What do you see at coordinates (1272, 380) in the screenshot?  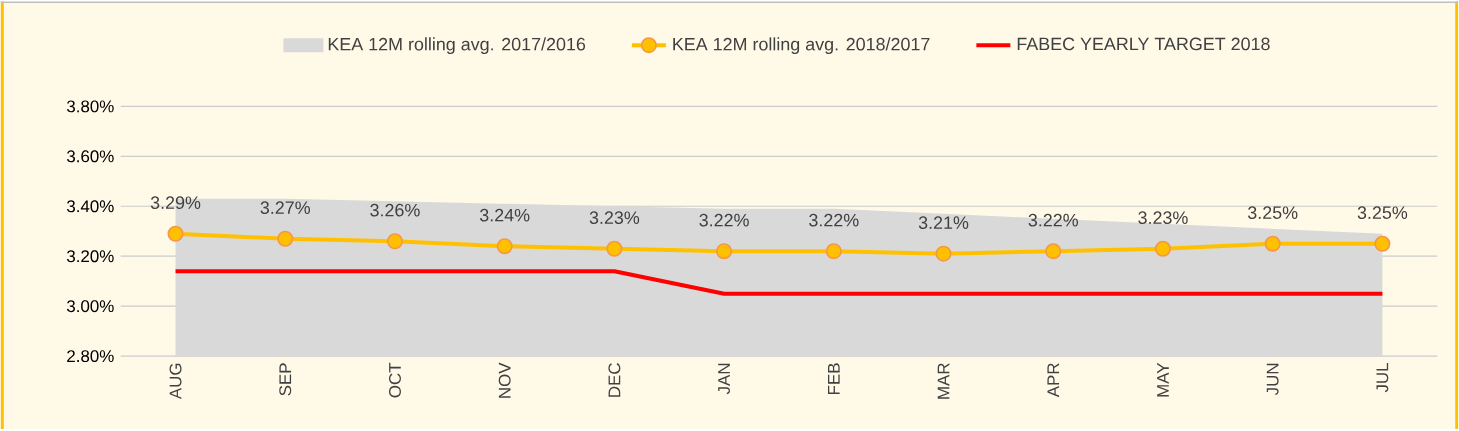 I see `x-tick-label: JUN` at bounding box center [1272, 380].